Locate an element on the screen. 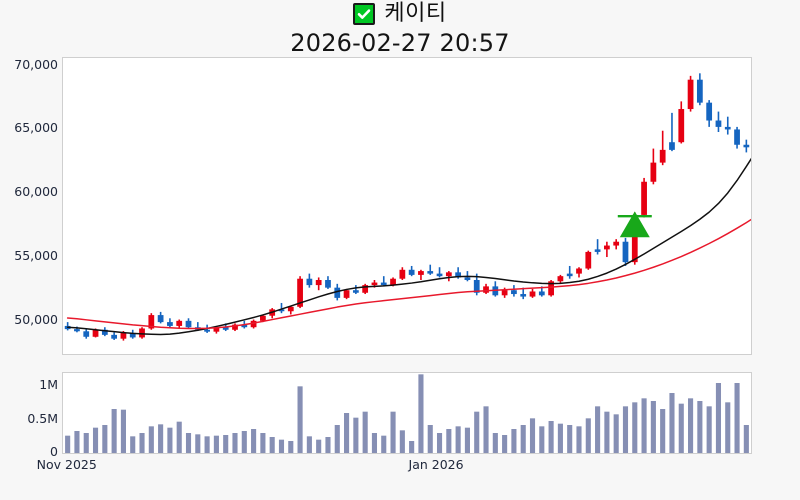 Image resolution: width=800 pixels, height=500 pixels. volume-y-axis: 1M 0.5M 0 is located at coordinates (29, 415).